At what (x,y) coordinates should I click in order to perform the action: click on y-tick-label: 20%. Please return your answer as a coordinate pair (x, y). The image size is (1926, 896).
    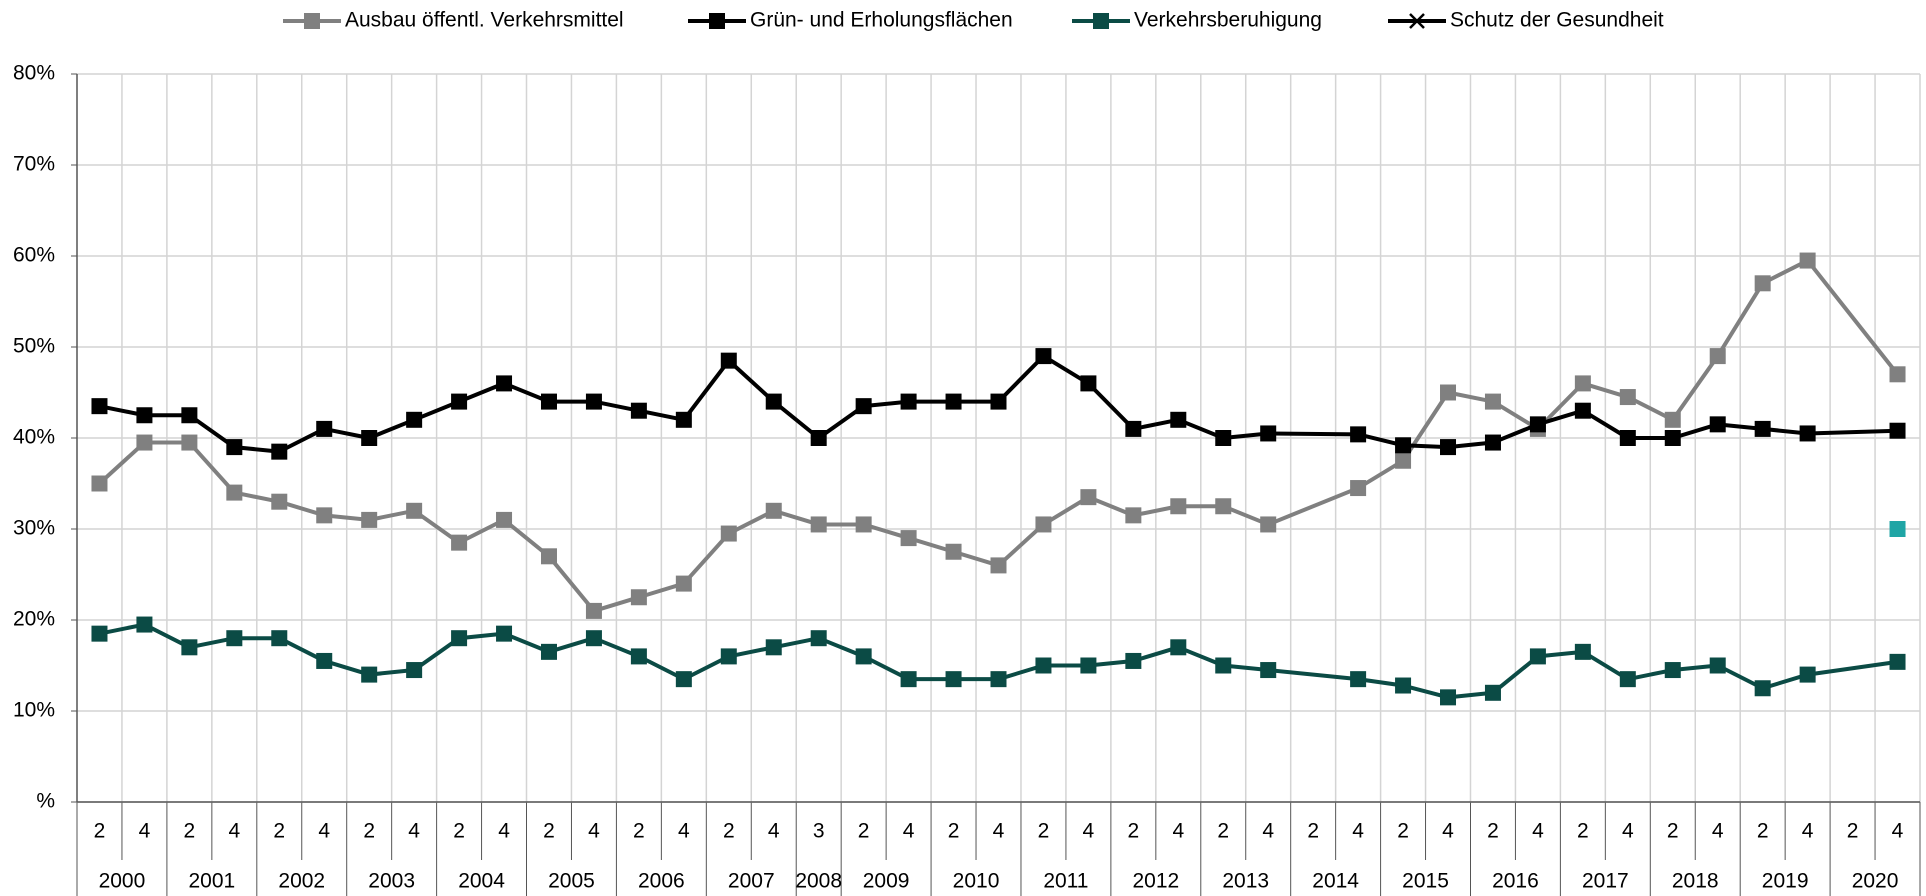
    Looking at the image, I should click on (34, 619).